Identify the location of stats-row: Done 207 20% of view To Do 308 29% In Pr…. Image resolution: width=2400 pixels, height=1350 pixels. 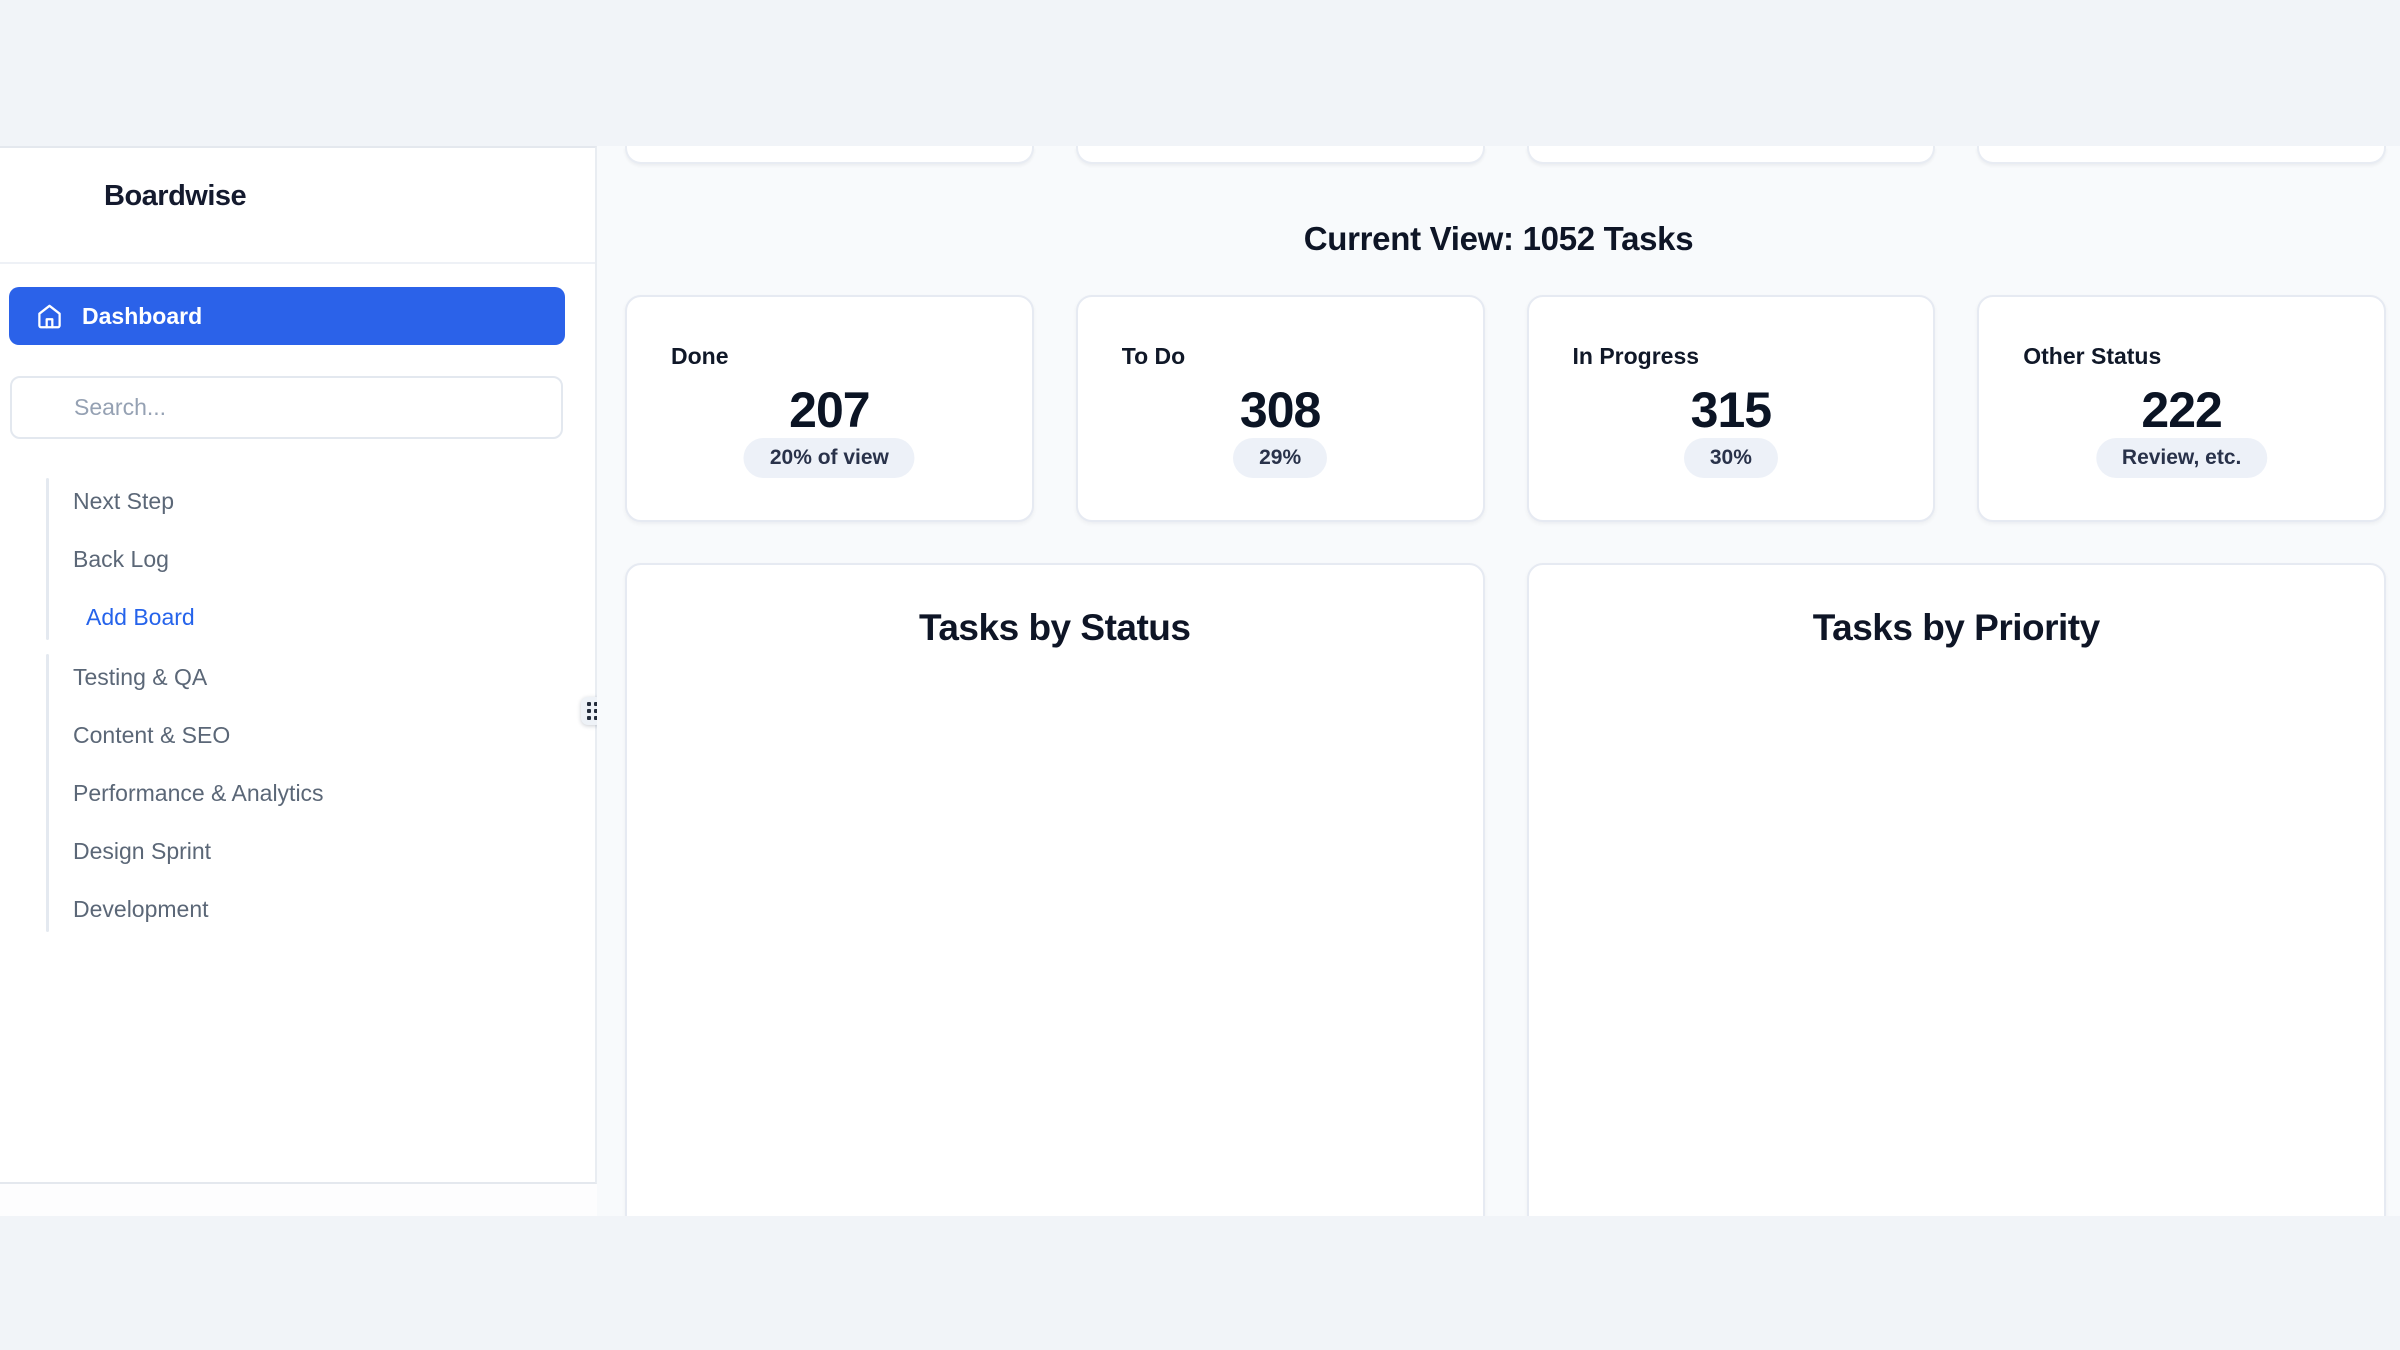
(1505, 408).